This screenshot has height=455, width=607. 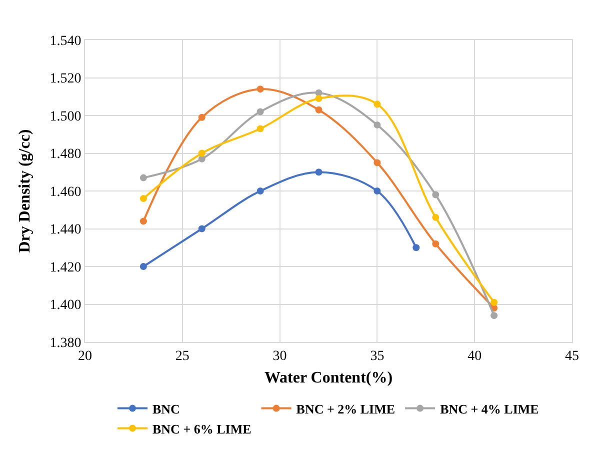 I want to click on y-tick-label: 1.420, so click(x=66, y=268).